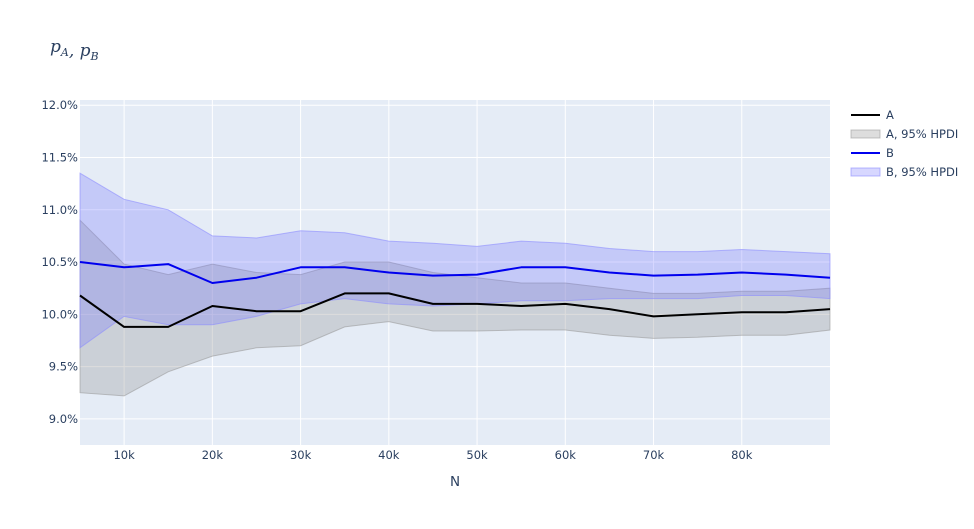 This screenshot has width=974, height=529. I want to click on x-tick-label: 70k, so click(654, 455).